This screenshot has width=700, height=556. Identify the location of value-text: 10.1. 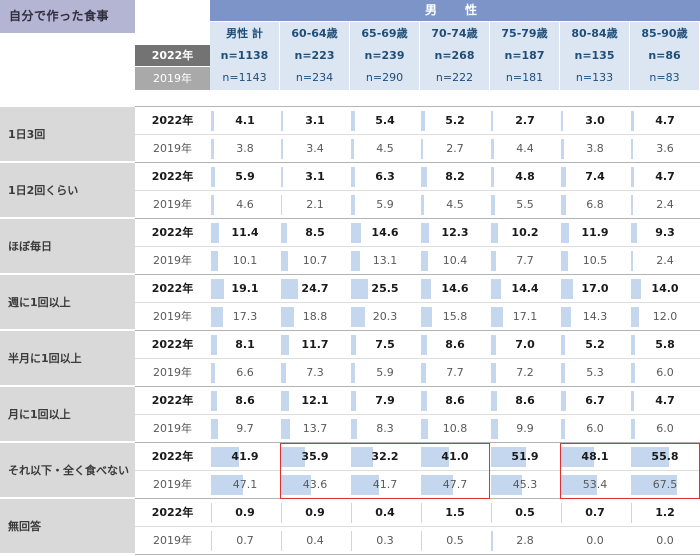
(245, 260).